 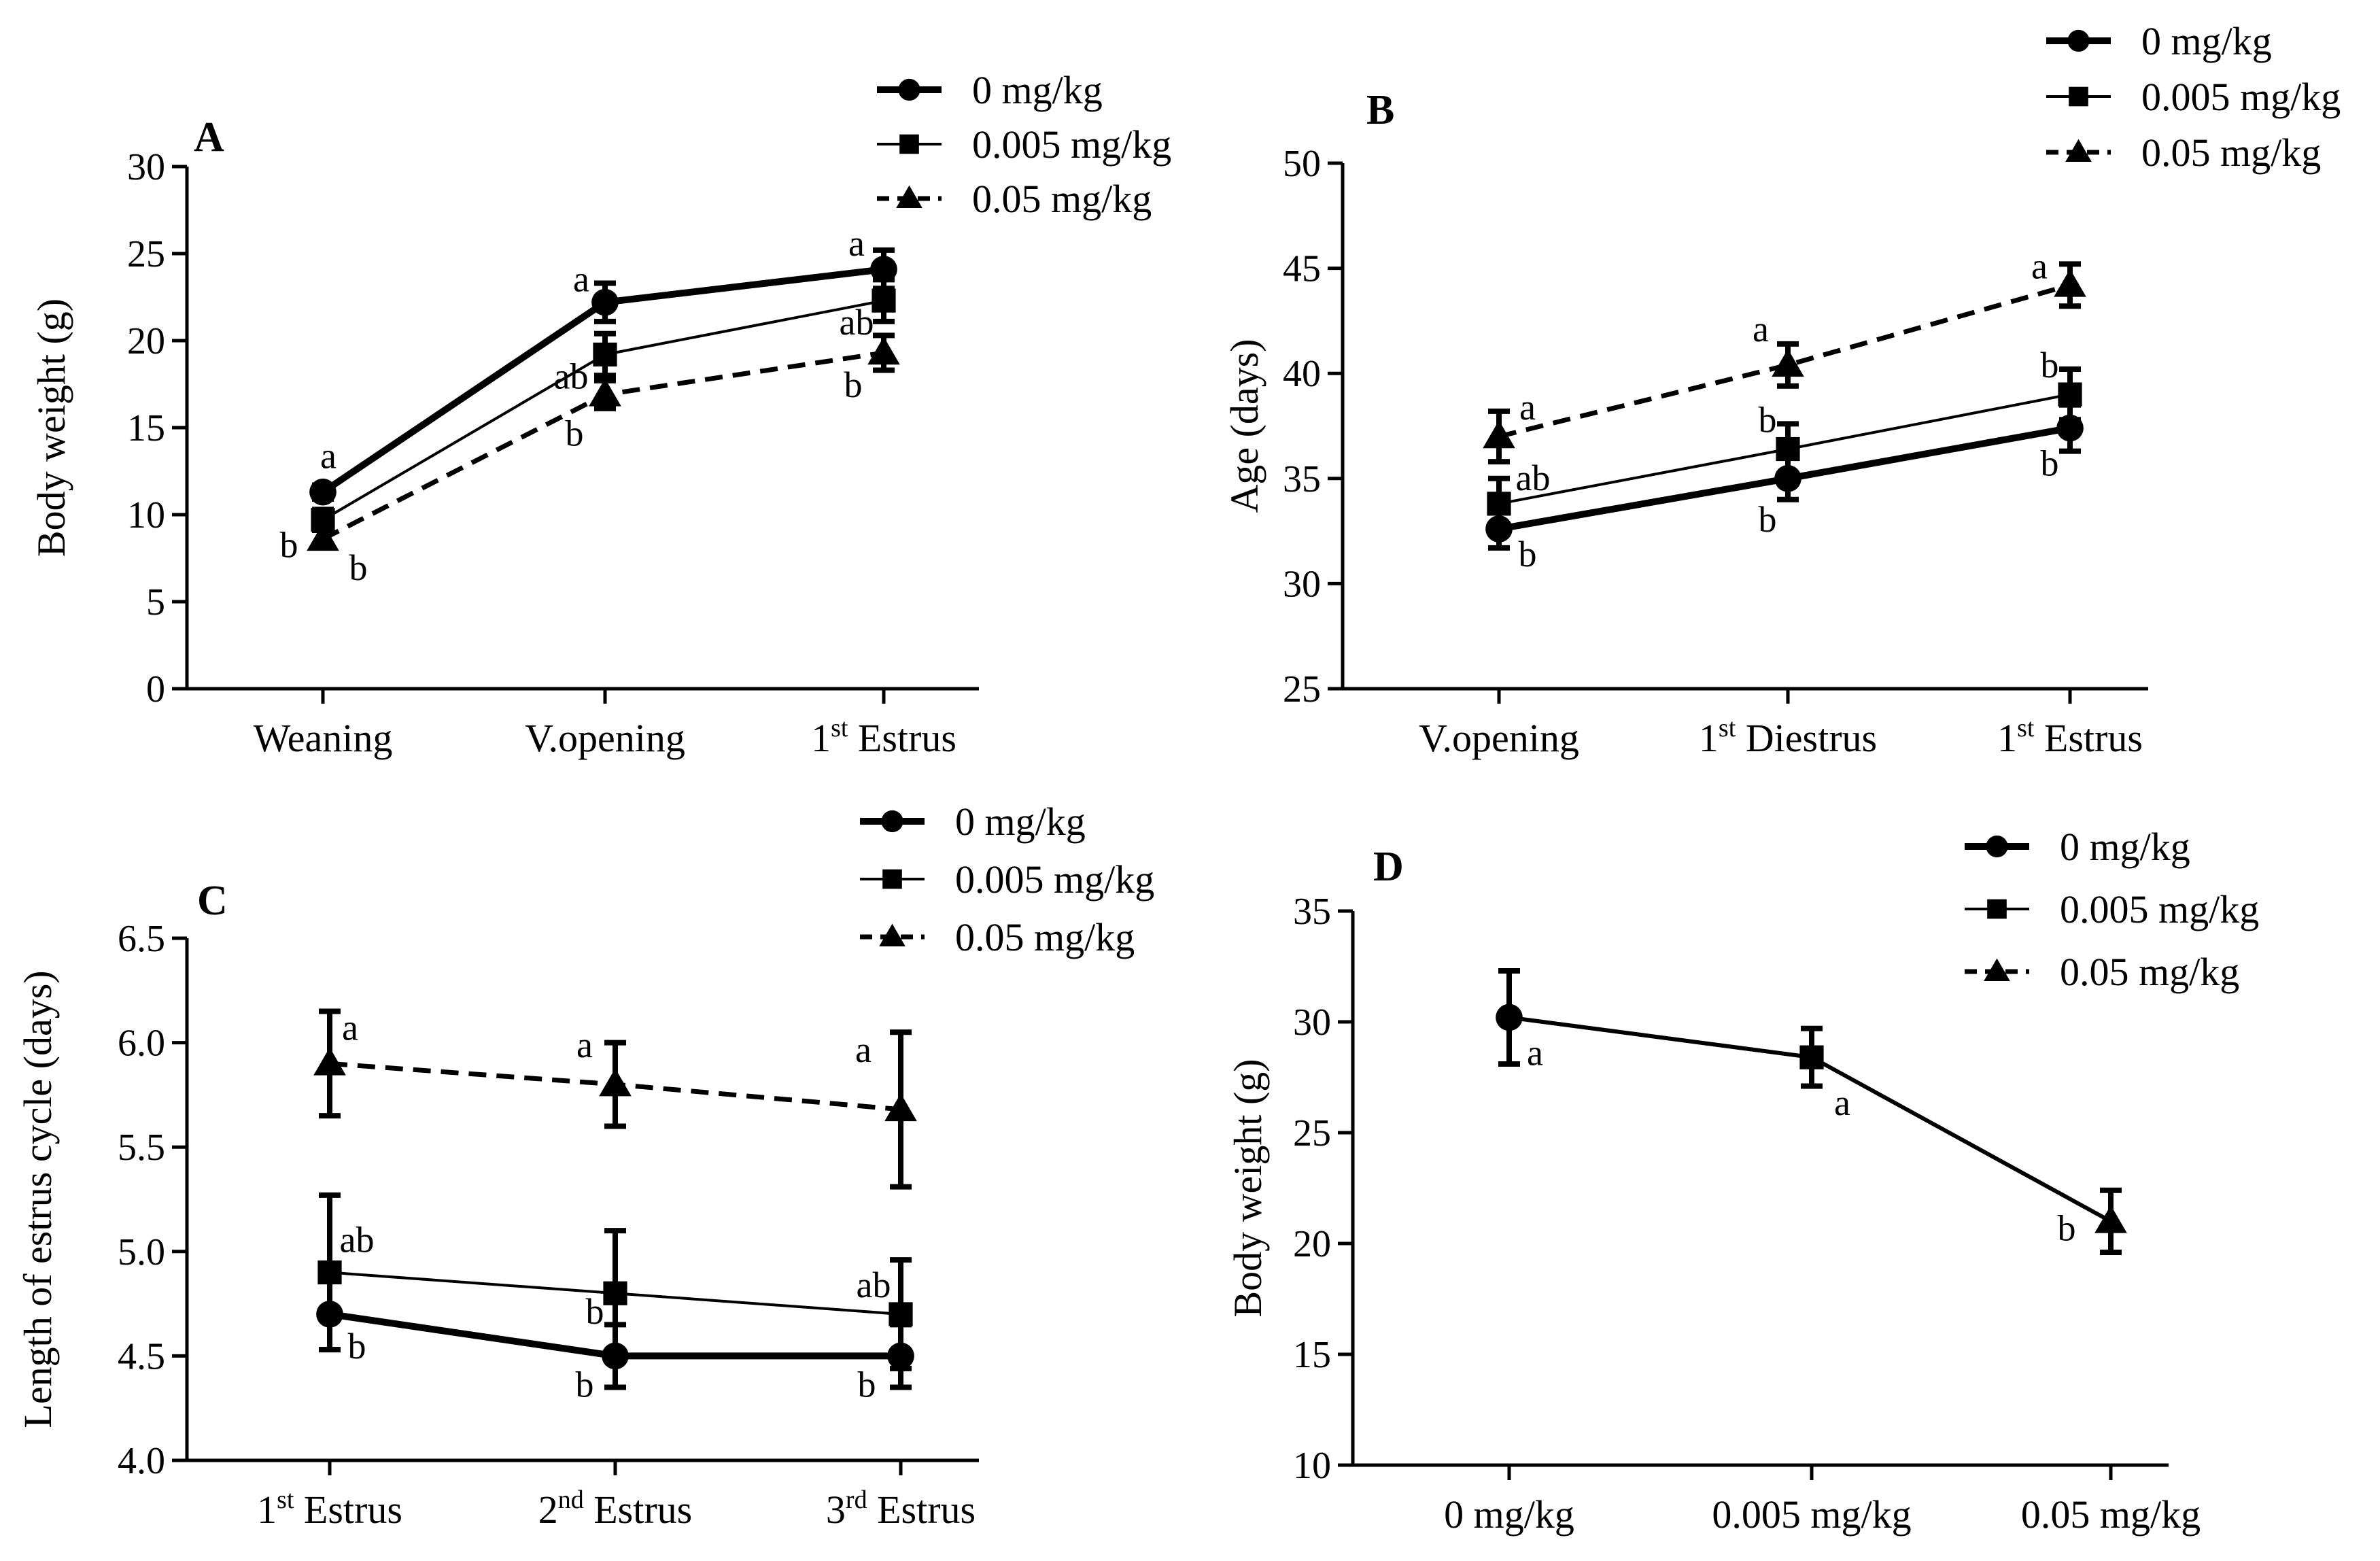 I want to click on x-tick-label: Weaning, so click(x=323, y=738).